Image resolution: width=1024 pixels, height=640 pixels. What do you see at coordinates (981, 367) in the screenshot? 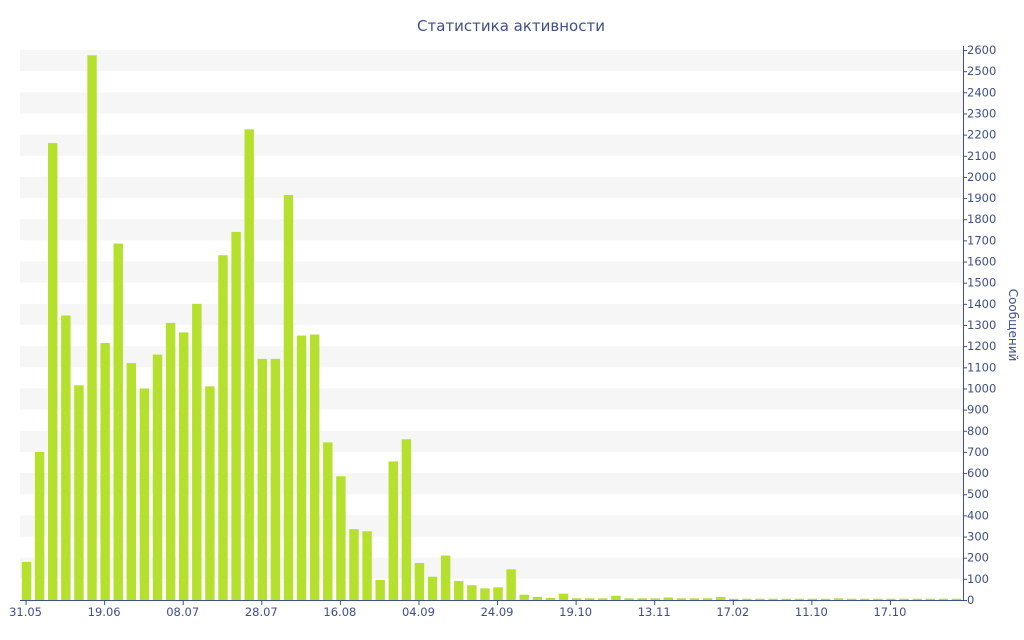
I see `y-tick-label: 1100` at bounding box center [981, 367].